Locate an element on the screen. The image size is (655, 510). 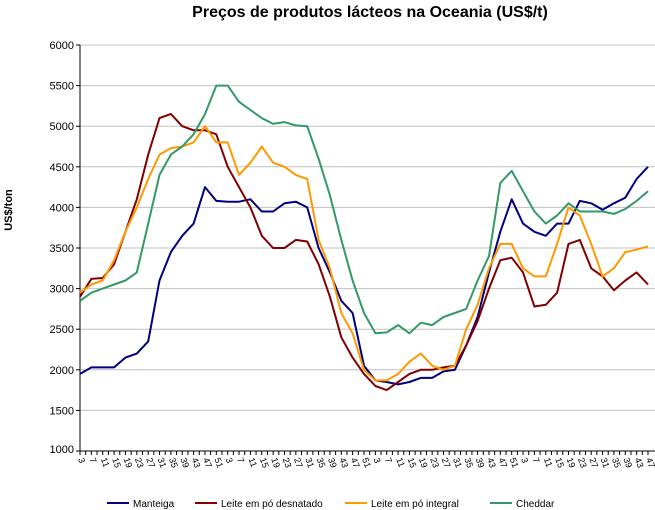
y-tick-label: 3500 is located at coordinates (62, 249).